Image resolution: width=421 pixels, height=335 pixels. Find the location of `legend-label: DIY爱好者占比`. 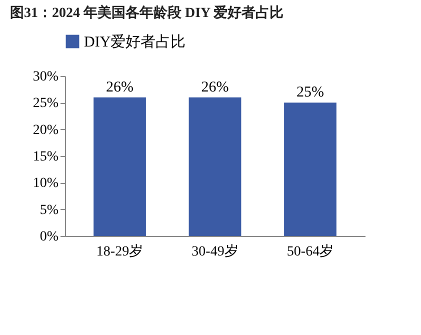

legend-label: DIY爱好者占比 is located at coordinates (135, 42).